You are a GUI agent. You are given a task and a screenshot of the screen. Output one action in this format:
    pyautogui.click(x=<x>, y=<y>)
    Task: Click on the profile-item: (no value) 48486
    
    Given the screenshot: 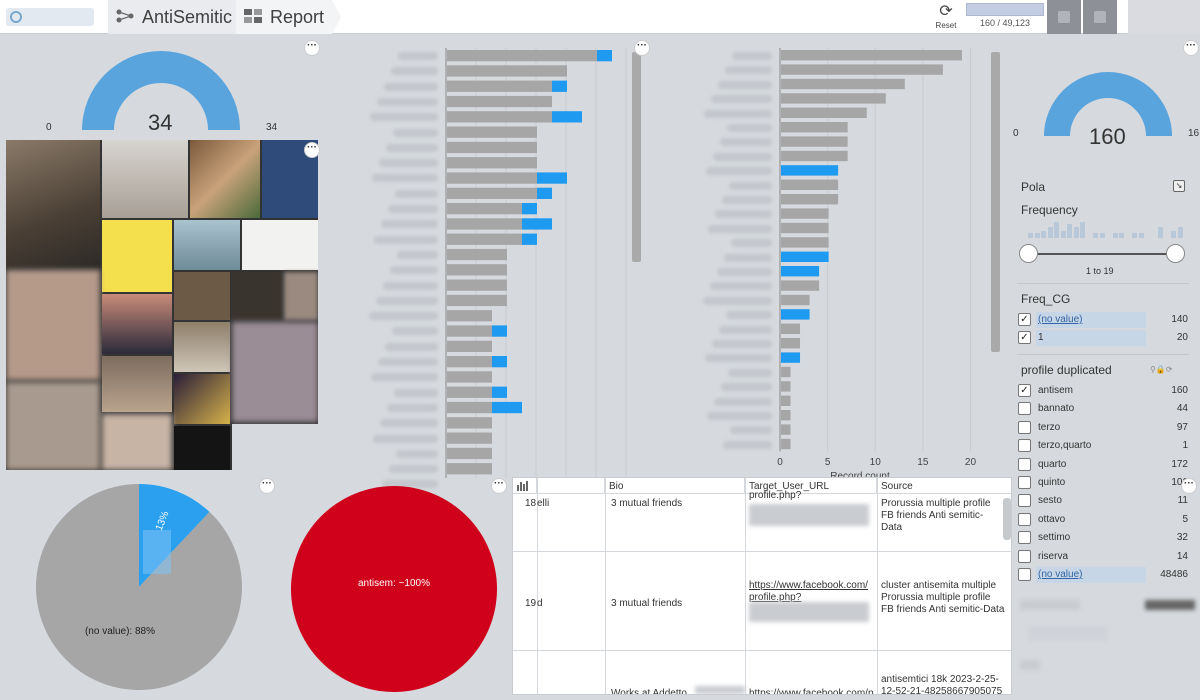 What is the action you would take?
    pyautogui.click(x=1104, y=575)
    